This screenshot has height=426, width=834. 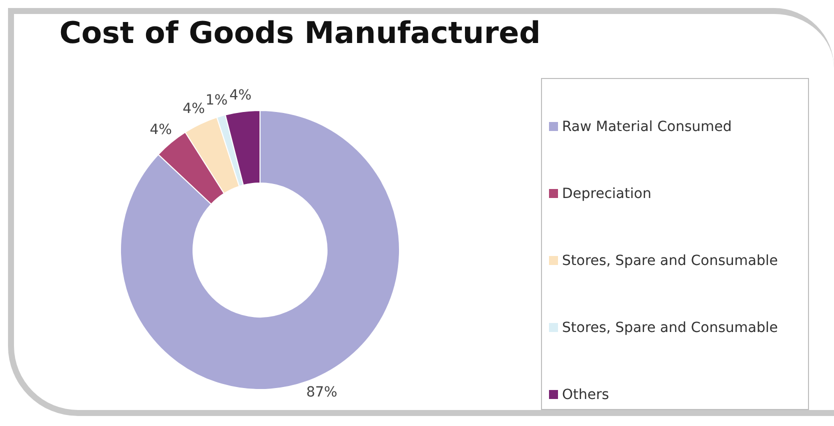 I want to click on chart-title: Cost of Goods Manufactured, so click(x=300, y=33).